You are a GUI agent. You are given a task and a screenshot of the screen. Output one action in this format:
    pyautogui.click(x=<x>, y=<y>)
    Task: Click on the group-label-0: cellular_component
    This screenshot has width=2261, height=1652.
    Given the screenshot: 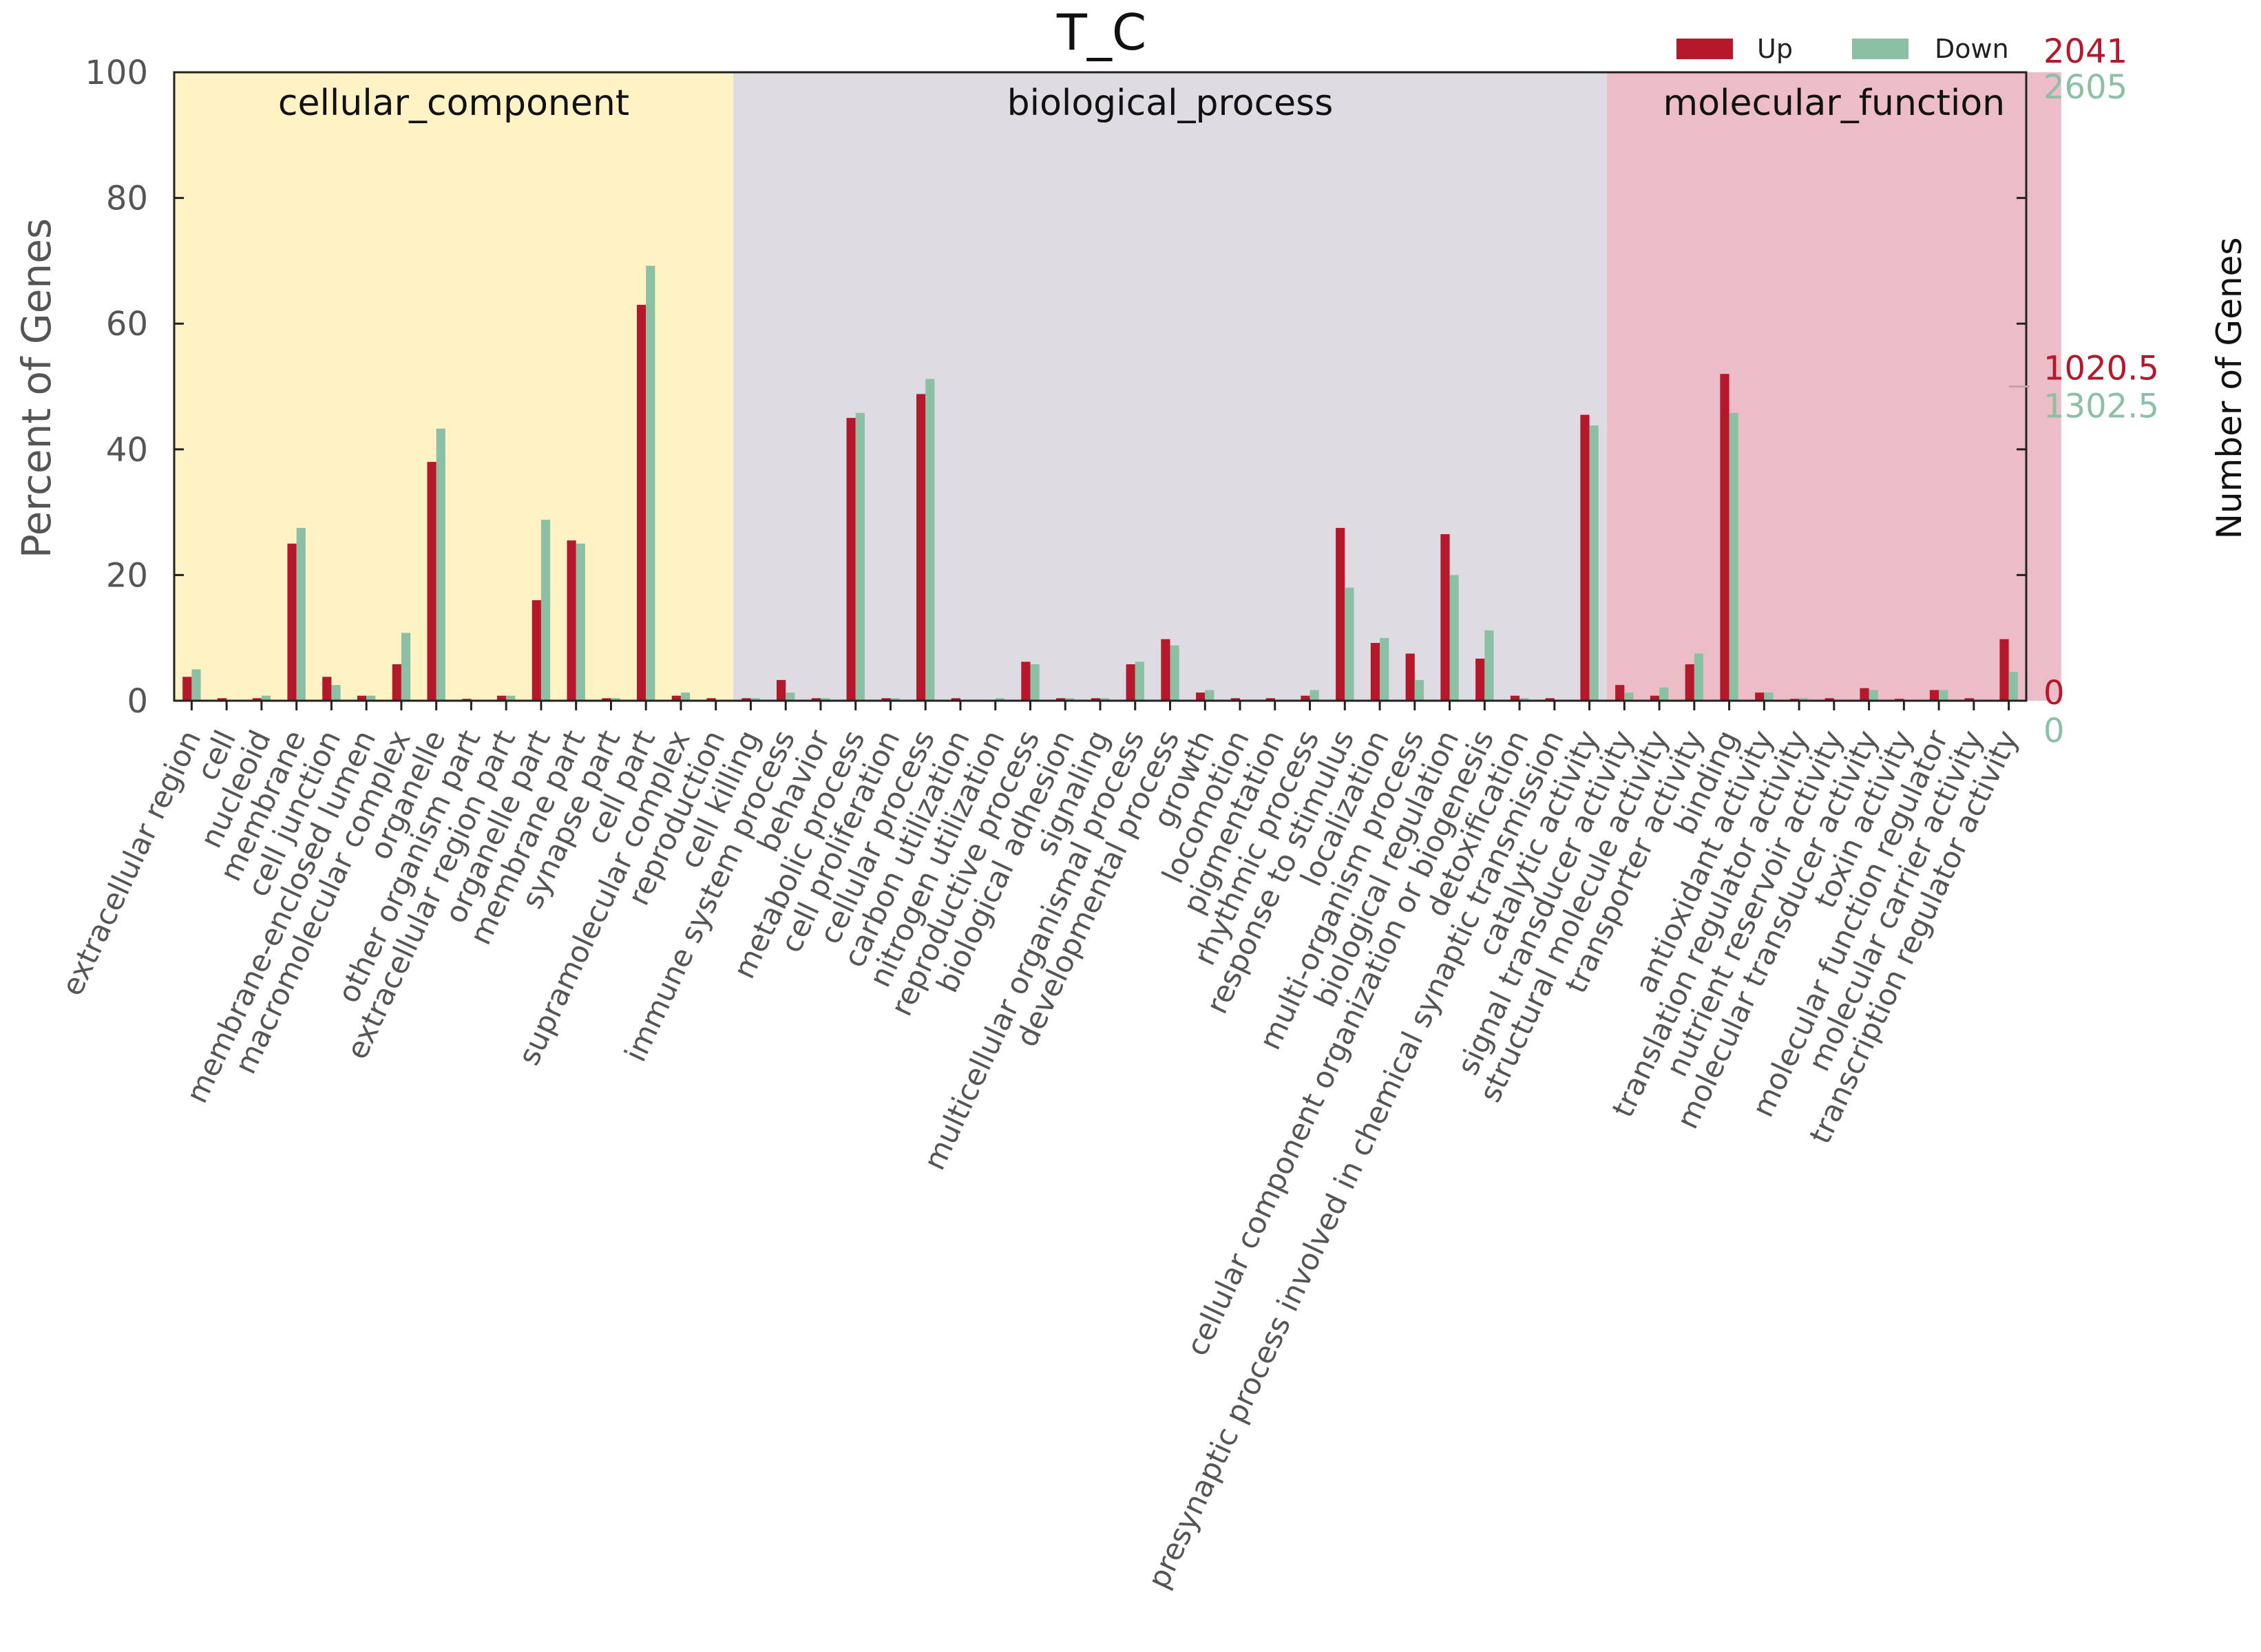 What is the action you would take?
    pyautogui.click(x=453, y=103)
    